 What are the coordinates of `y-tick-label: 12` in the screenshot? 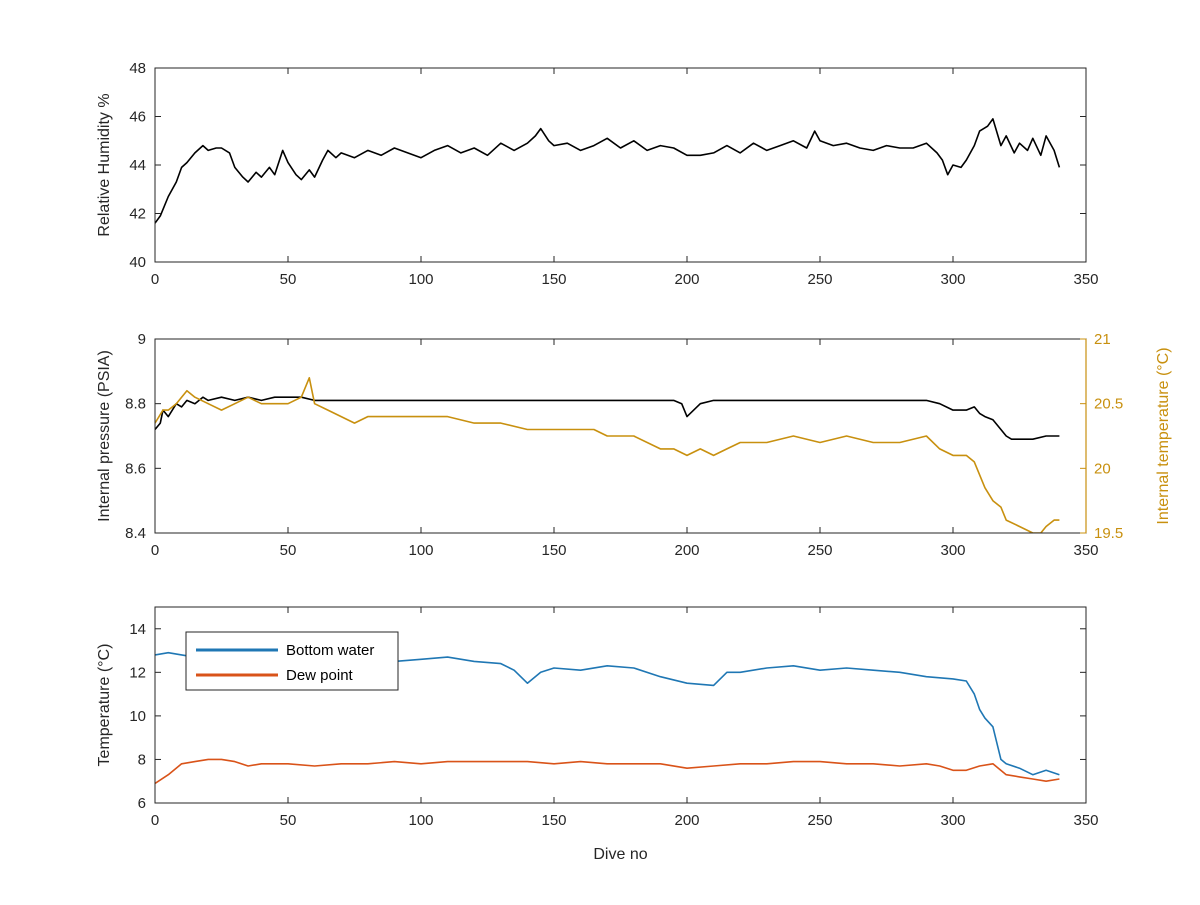 It's located at (137, 672).